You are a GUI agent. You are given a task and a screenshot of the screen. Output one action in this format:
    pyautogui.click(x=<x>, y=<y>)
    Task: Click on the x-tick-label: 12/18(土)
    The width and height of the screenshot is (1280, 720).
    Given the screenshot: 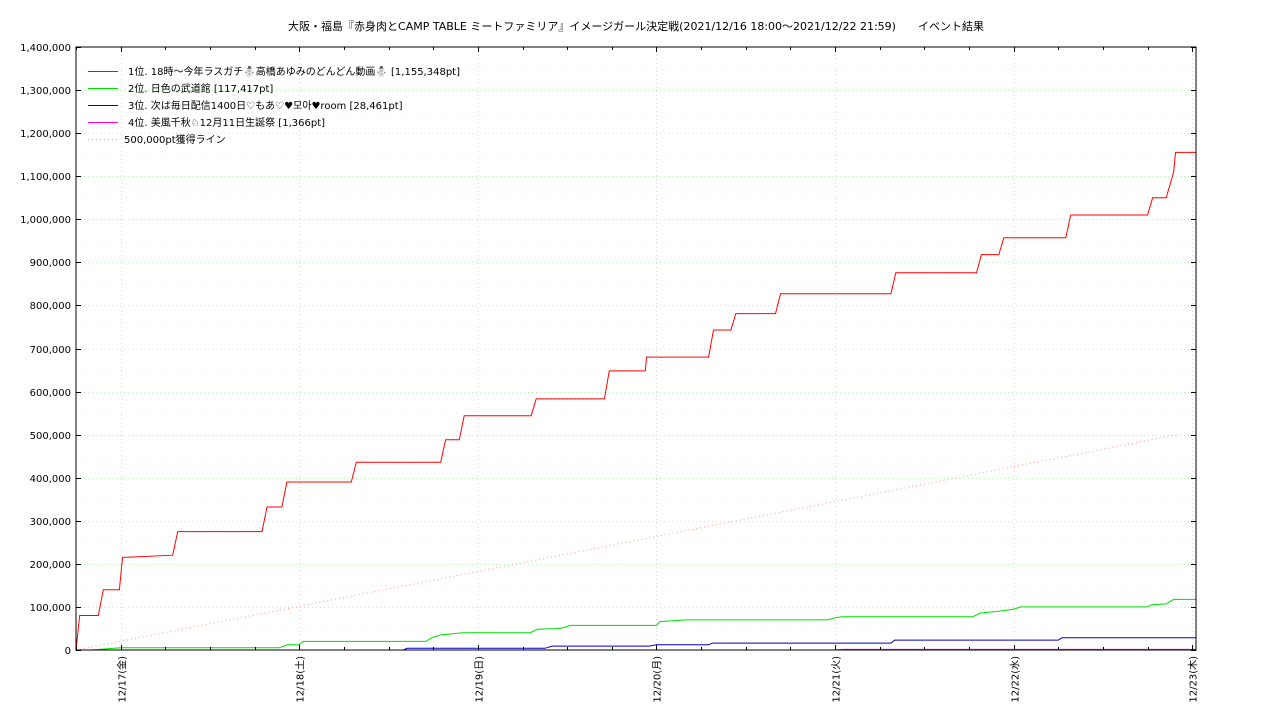 What is the action you would take?
    pyautogui.click(x=300, y=679)
    